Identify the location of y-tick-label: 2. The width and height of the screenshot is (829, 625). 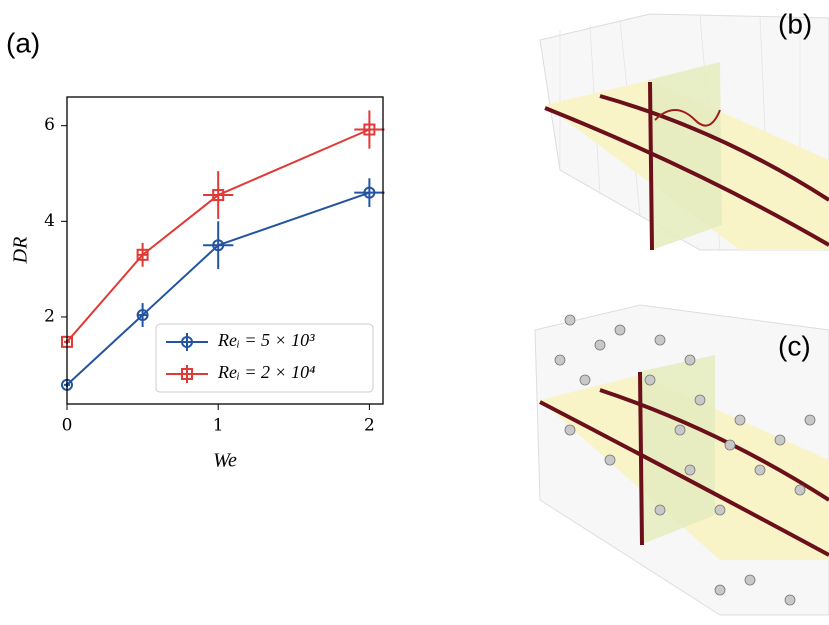
(49, 316).